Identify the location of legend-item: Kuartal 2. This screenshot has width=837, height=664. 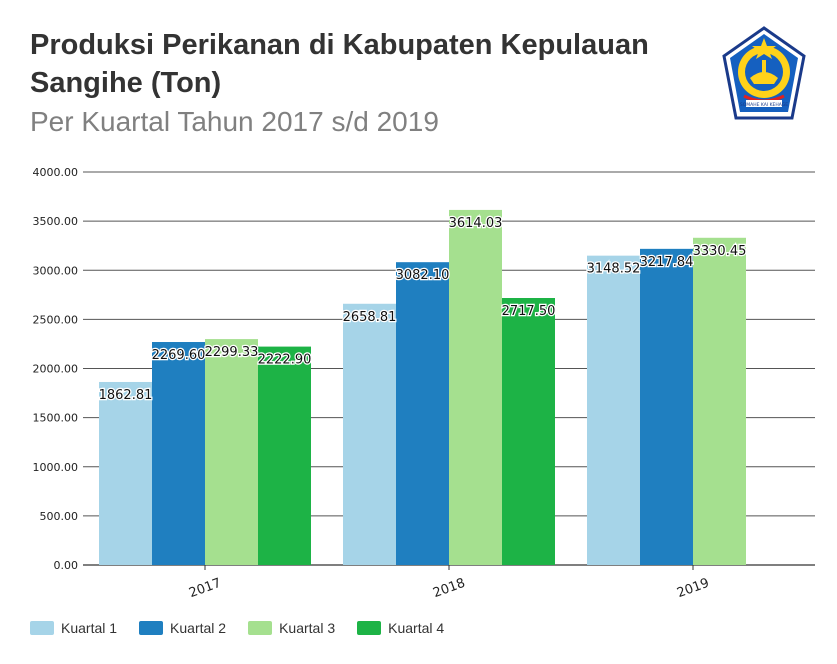
(182, 628).